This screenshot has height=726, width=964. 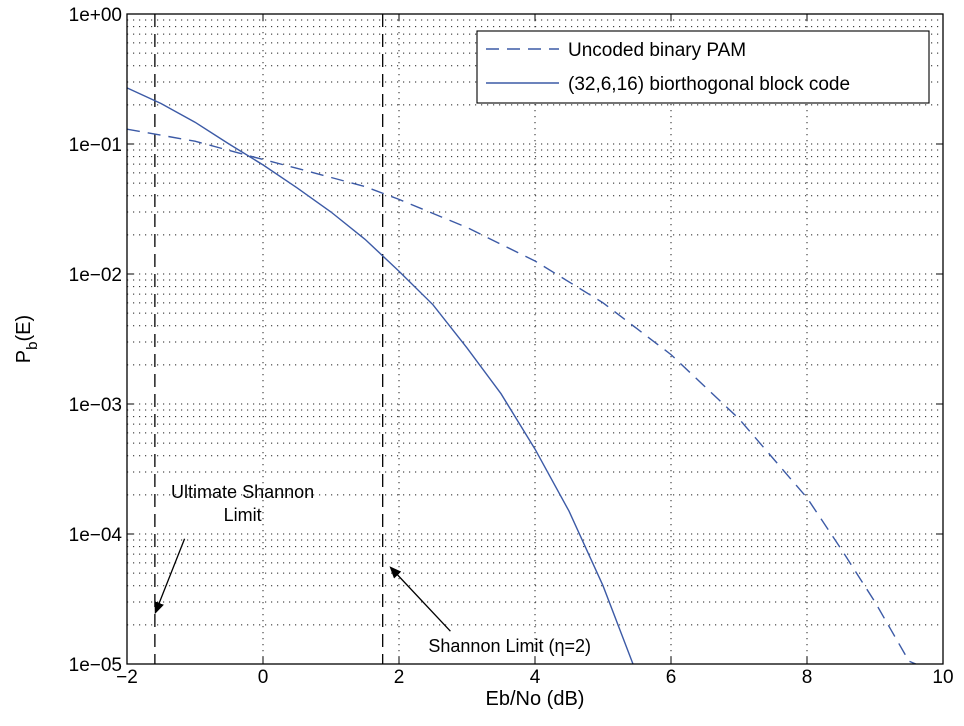 What do you see at coordinates (24, 328) in the screenshot?
I see `y-axis-label-suffix: (E)` at bounding box center [24, 328].